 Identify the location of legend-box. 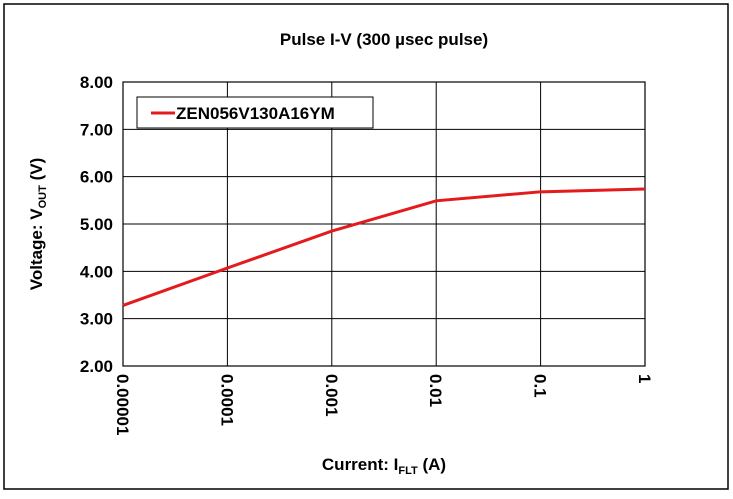
(255, 112).